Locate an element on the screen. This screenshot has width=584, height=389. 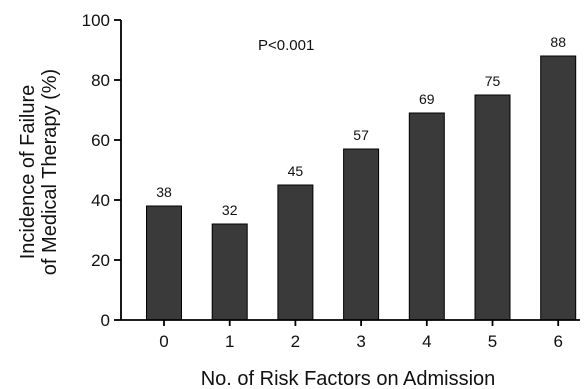
y-tick-label: 80 is located at coordinates (100, 80).